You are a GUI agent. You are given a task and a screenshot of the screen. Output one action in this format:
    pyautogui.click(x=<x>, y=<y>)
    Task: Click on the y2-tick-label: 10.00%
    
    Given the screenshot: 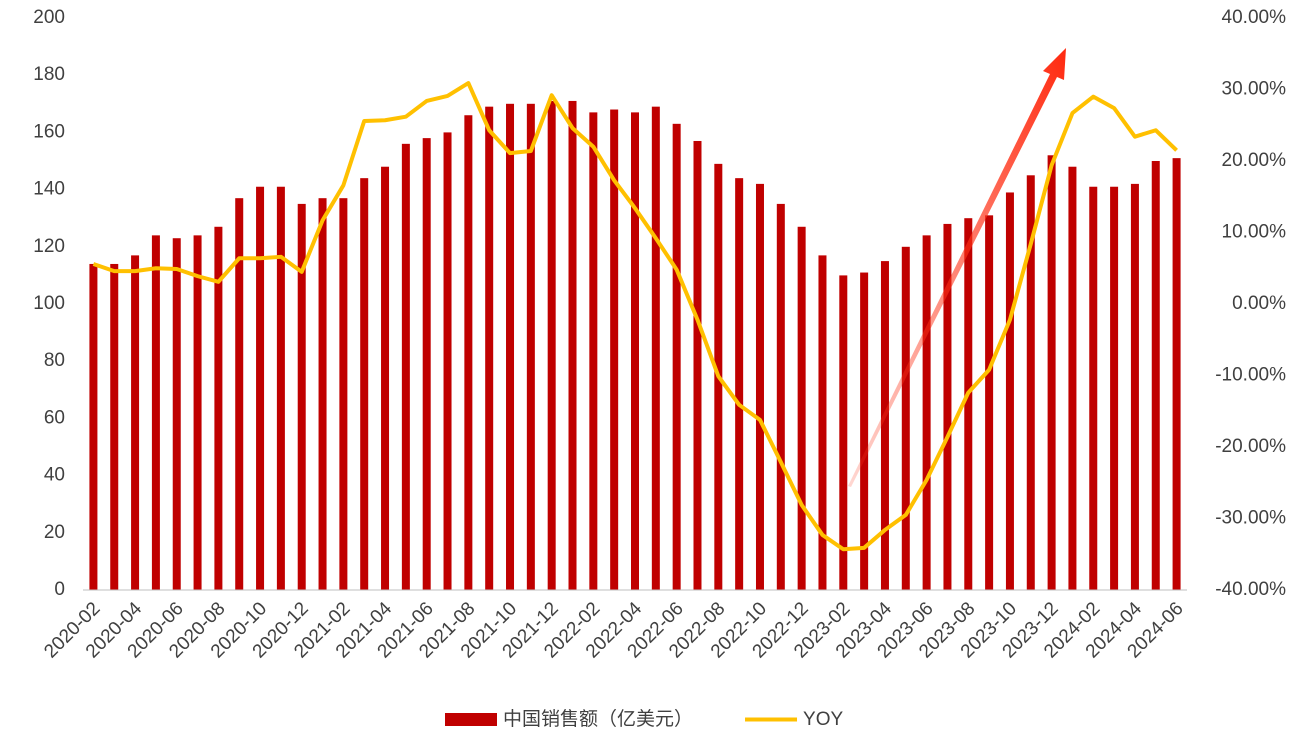 What is the action you would take?
    pyautogui.click(x=1254, y=232)
    